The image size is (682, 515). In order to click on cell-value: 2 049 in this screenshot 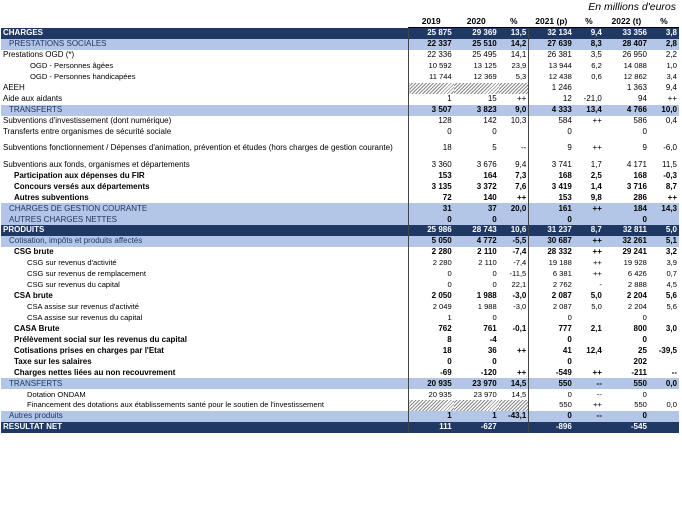, I will do `click(431, 307)`.